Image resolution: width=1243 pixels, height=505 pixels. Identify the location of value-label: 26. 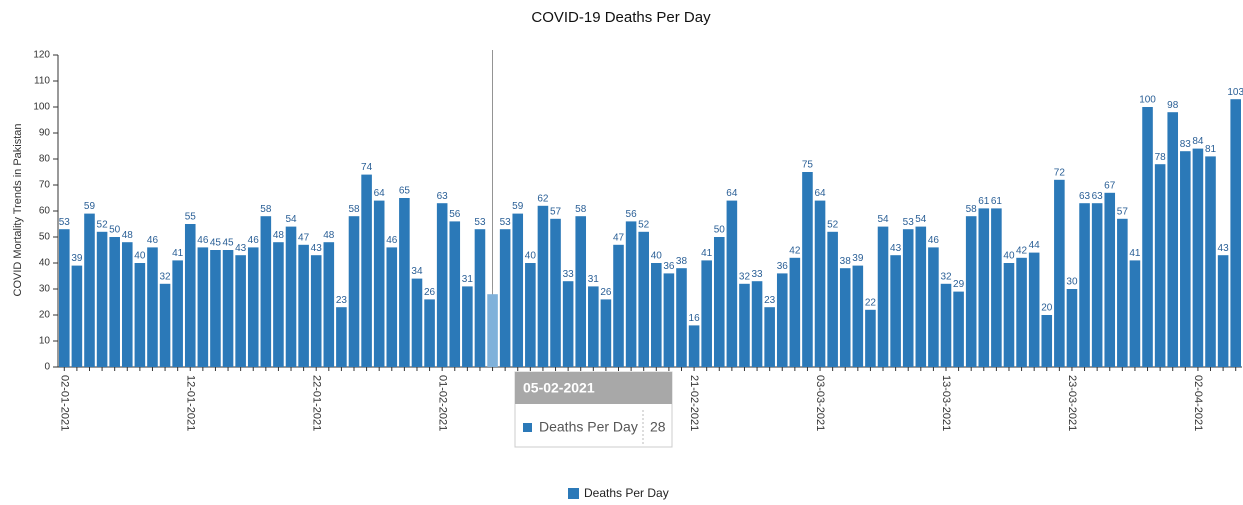
(606, 292).